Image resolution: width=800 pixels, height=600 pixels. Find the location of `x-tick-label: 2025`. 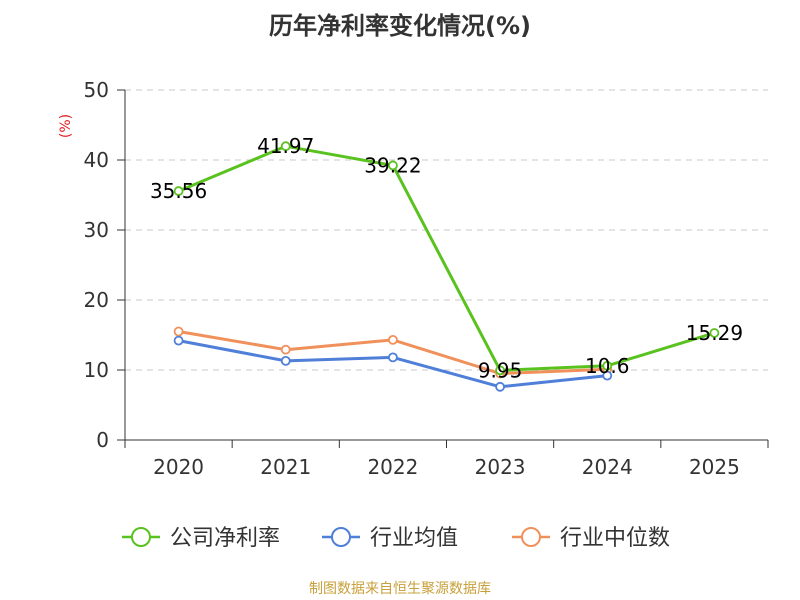

x-tick-label: 2025 is located at coordinates (714, 467).